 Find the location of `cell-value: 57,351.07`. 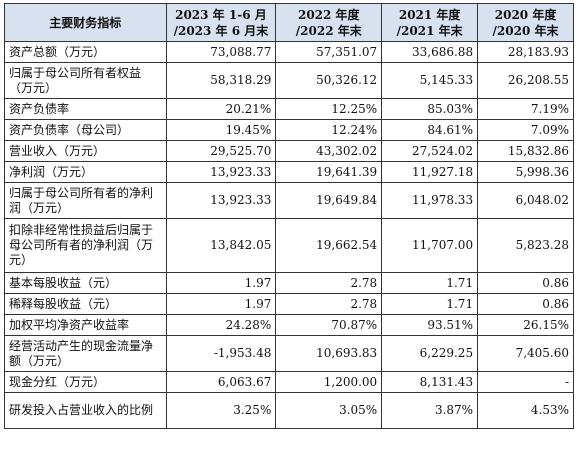

cell-value: 57,351.07 is located at coordinates (329, 52).